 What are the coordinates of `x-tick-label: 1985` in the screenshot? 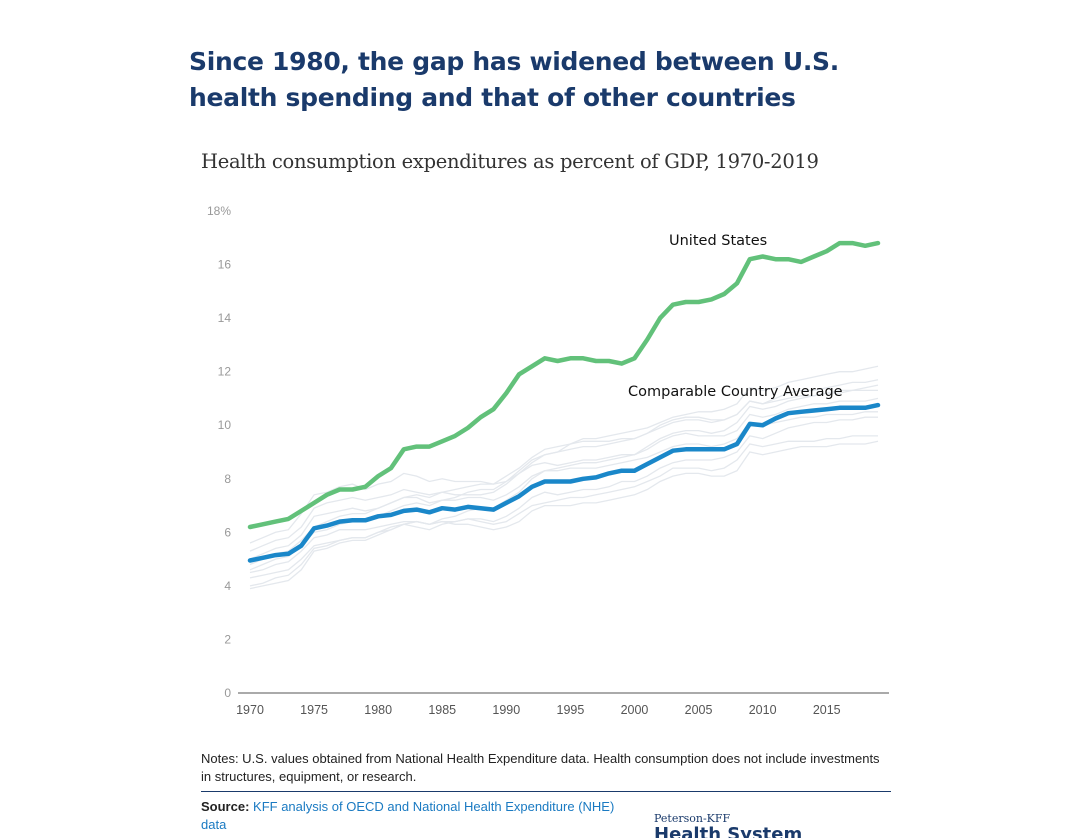 It's located at (442, 710).